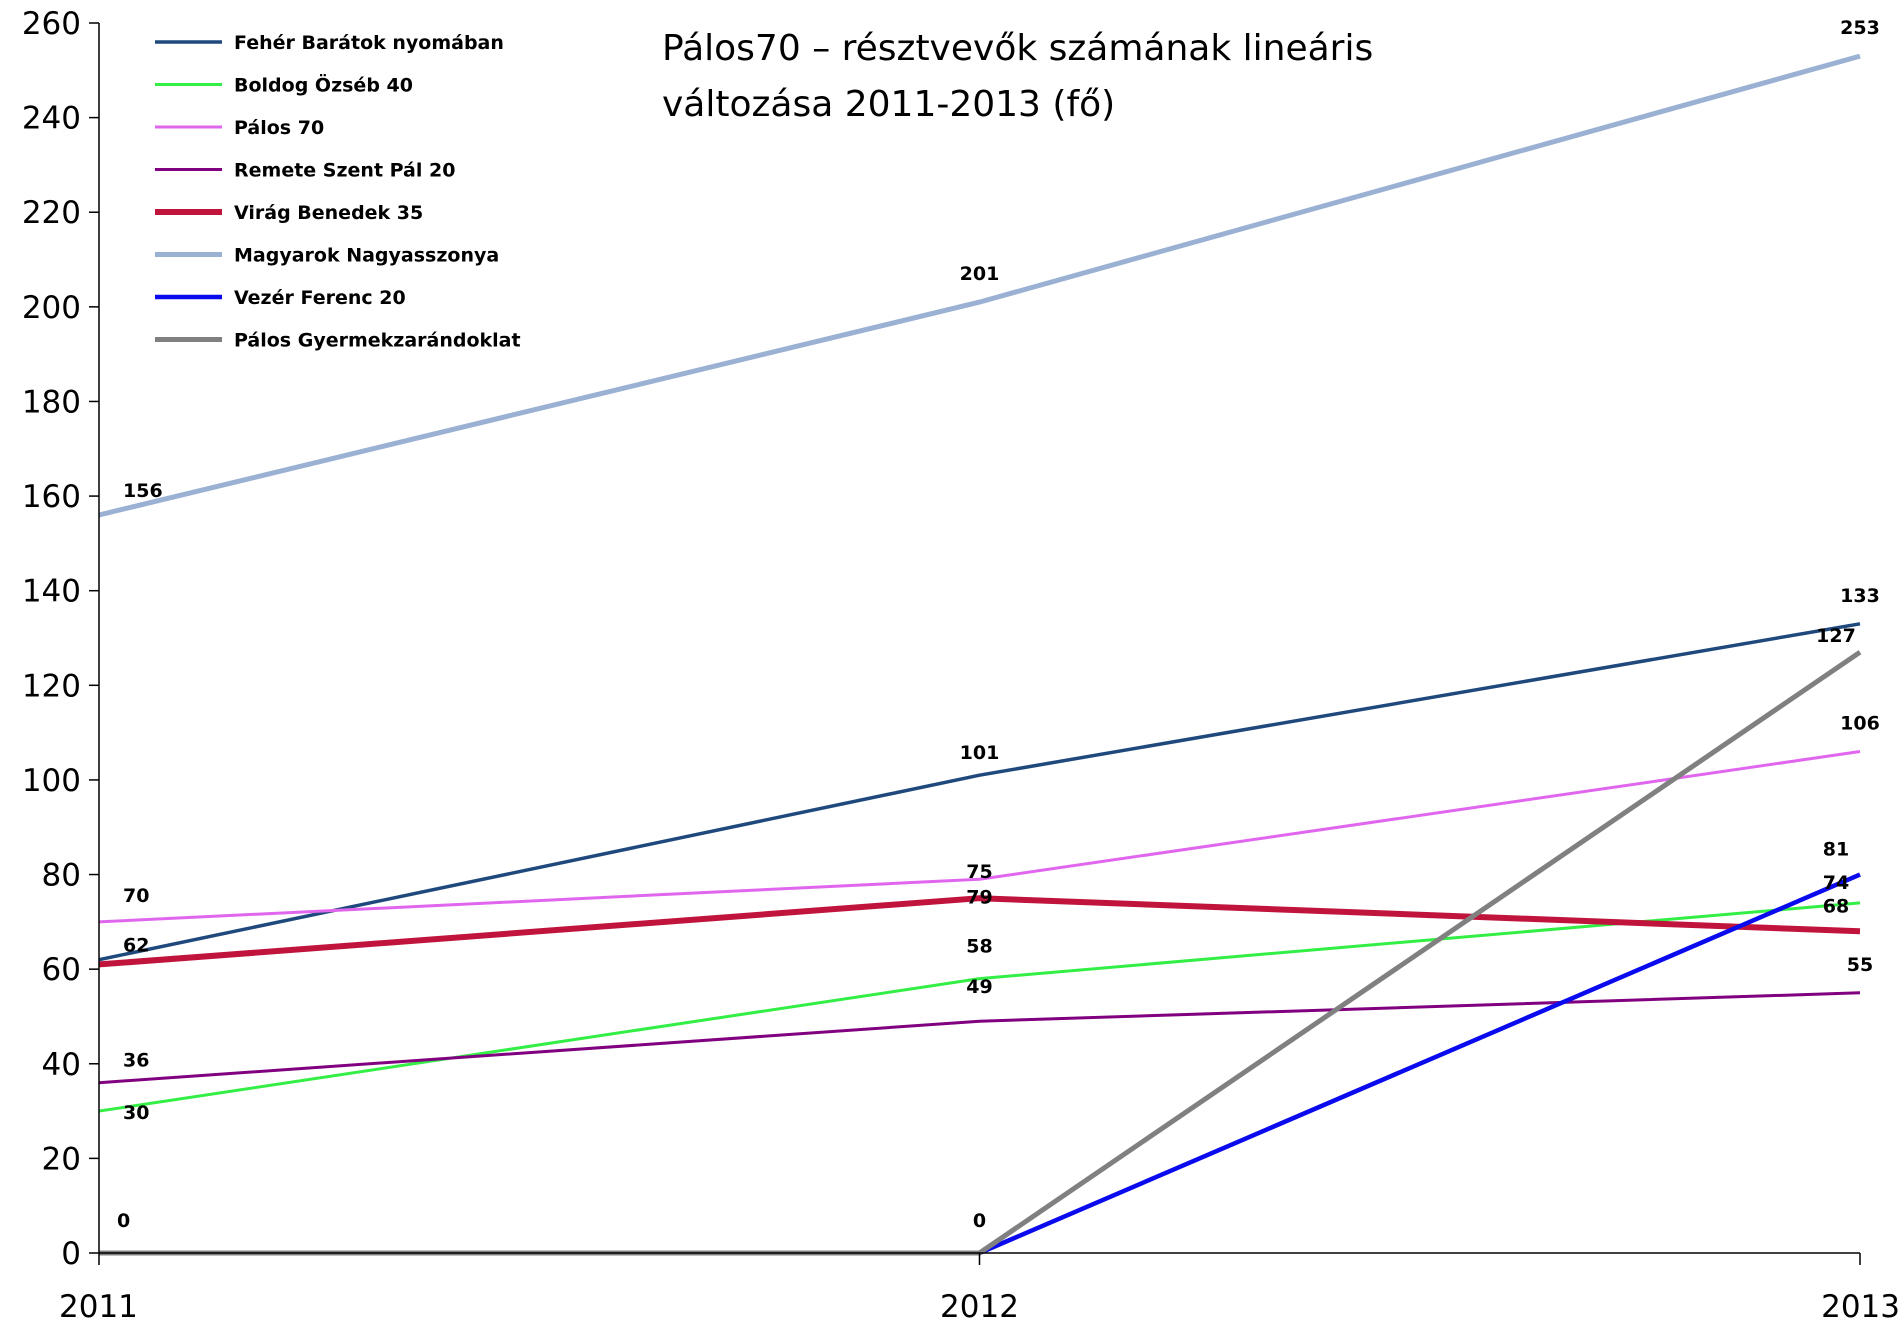 The image size is (1901, 1333). I want to click on x-axis-ticks: 2011 2012 2013, so click(979, 1289).